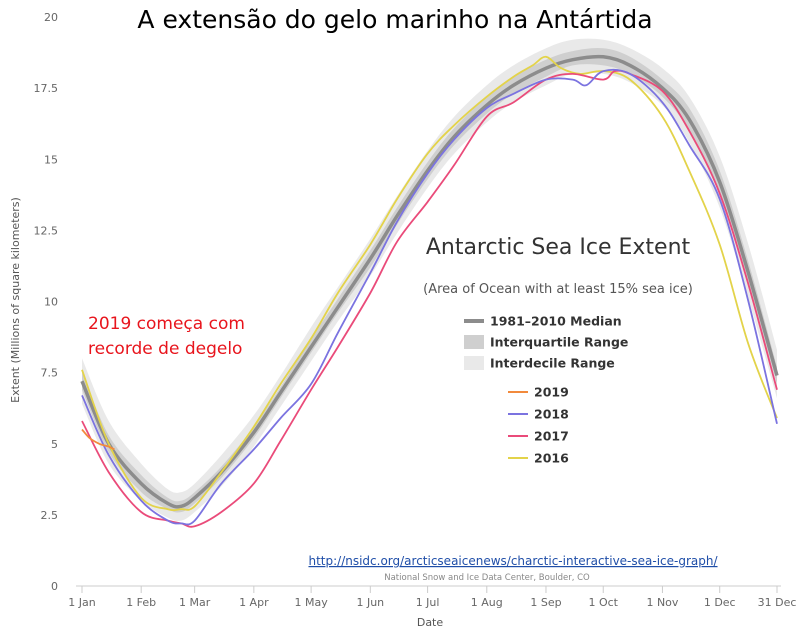 Image resolution: width=800 pixels, height=633 pixels. I want to click on x-tick-label: 1 Feb, so click(141, 602).